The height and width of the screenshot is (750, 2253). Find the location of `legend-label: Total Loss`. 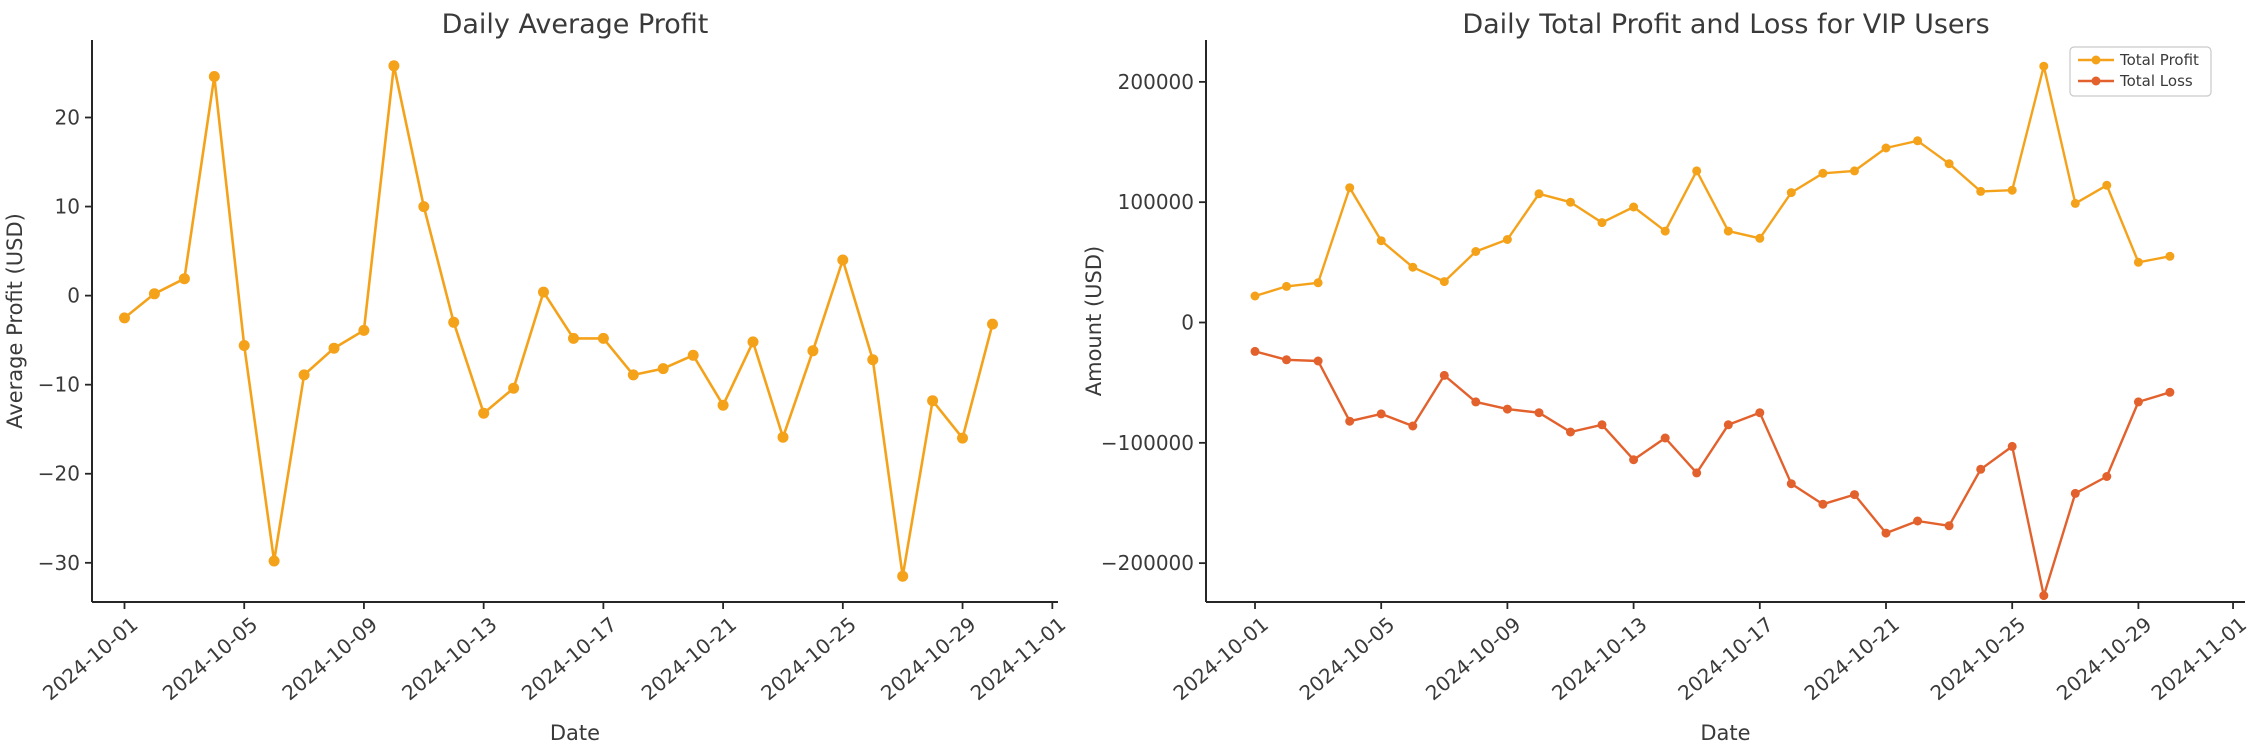

legend-label: Total Loss is located at coordinates (2156, 81).